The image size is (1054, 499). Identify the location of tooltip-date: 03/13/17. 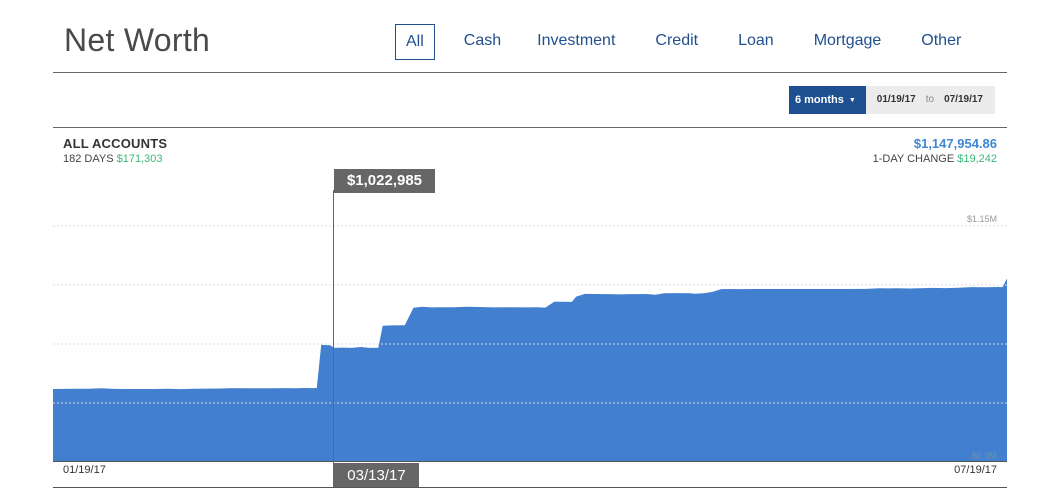
(376, 475).